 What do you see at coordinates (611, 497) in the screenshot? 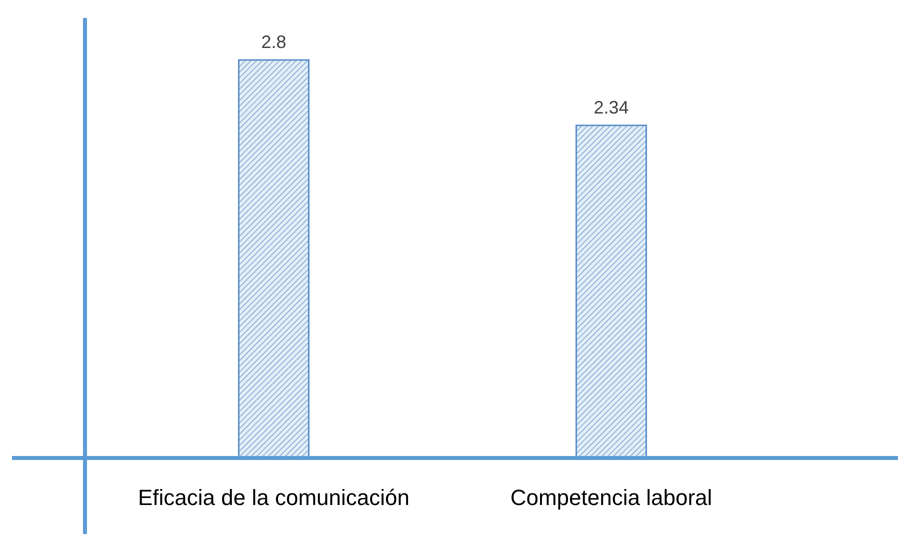
I see `x-tick-label: Competencia laboral` at bounding box center [611, 497].